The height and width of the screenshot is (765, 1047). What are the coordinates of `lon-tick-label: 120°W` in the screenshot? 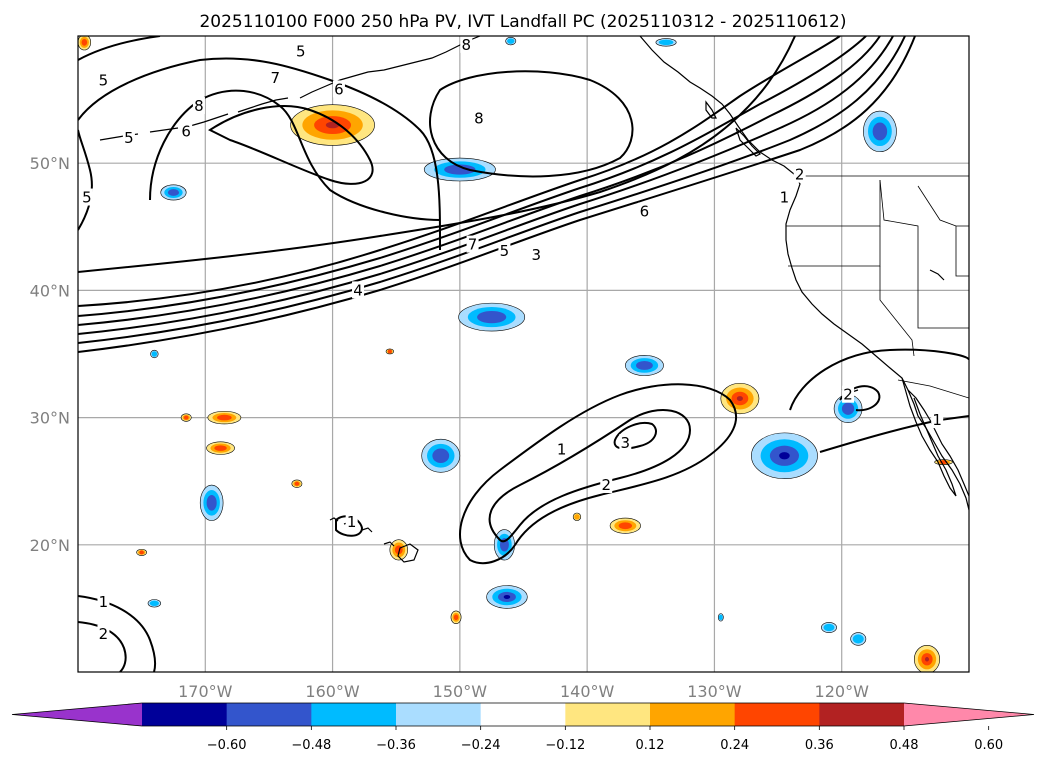 It's located at (842, 691).